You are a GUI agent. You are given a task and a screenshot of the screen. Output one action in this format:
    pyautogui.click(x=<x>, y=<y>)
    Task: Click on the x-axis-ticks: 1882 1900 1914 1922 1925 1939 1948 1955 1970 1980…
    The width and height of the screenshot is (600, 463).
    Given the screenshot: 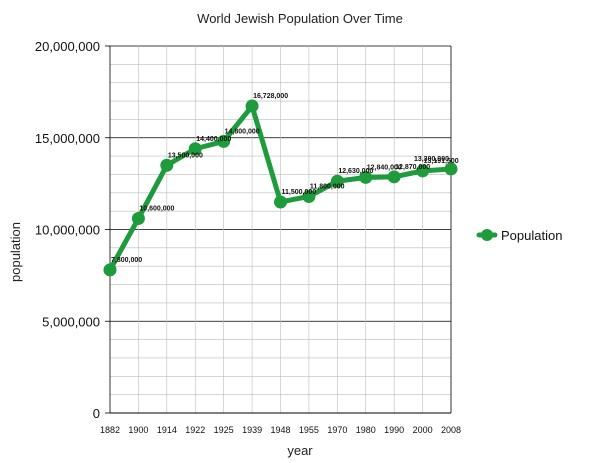 What is the action you would take?
    pyautogui.click(x=280, y=430)
    